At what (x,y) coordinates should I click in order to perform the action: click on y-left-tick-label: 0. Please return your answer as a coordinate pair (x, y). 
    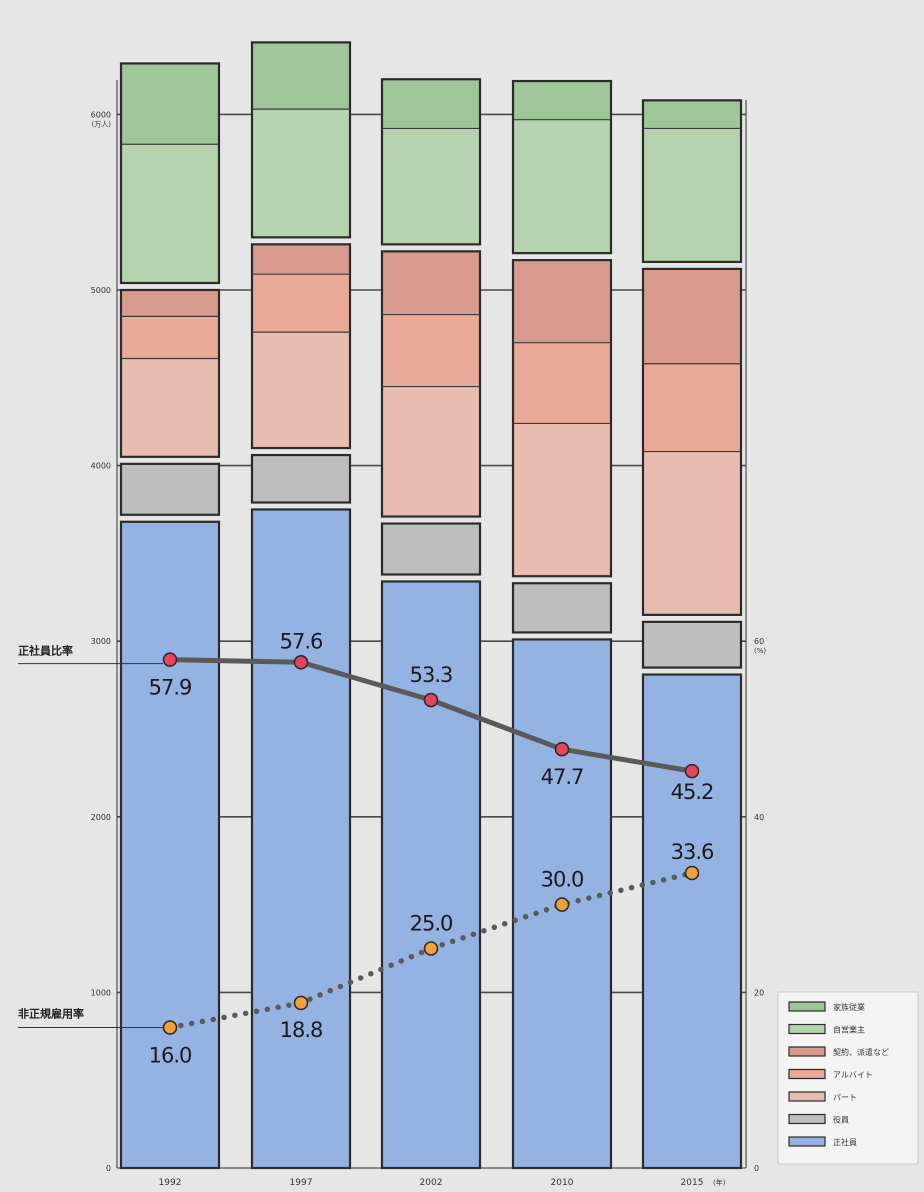
    Looking at the image, I should click on (108, 1168).